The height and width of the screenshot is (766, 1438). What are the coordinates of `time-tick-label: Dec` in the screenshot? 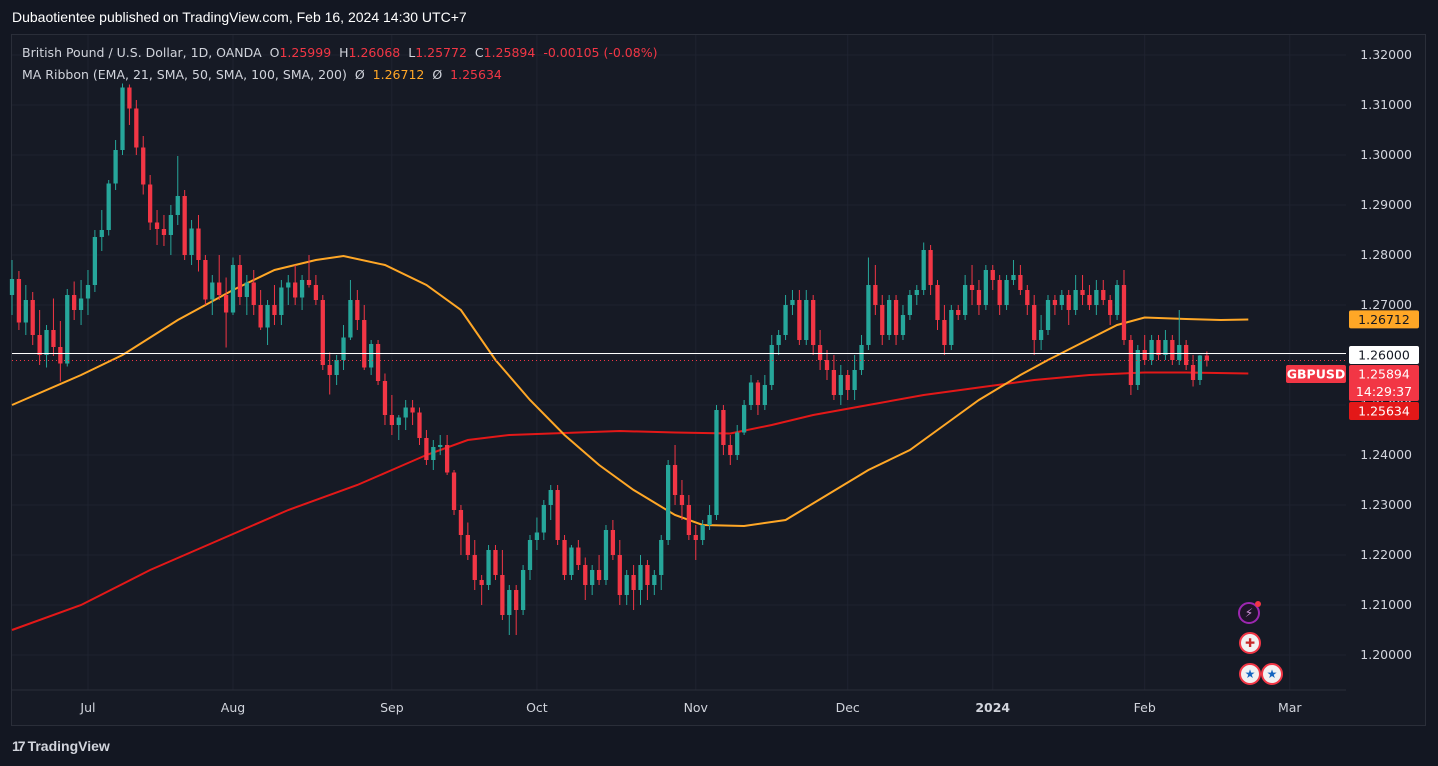 It's located at (848, 707).